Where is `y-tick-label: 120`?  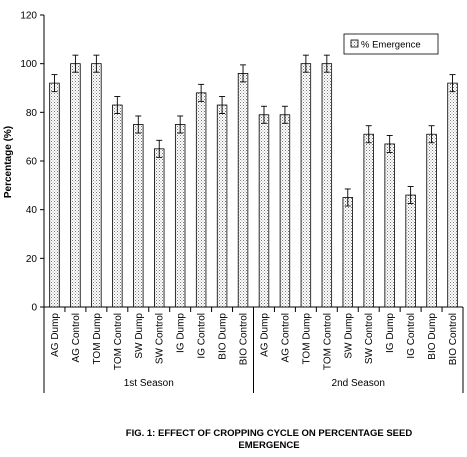
y-tick-label: 120 is located at coordinates (28, 16).